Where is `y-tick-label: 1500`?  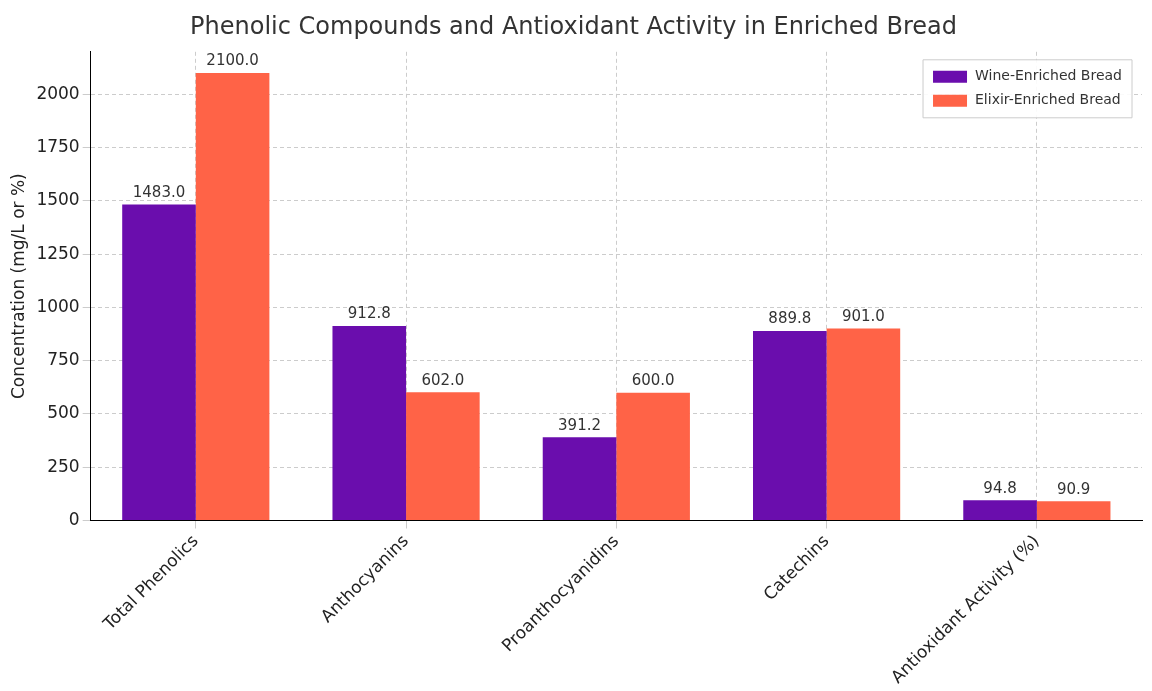
y-tick-label: 1500 is located at coordinates (58, 199).